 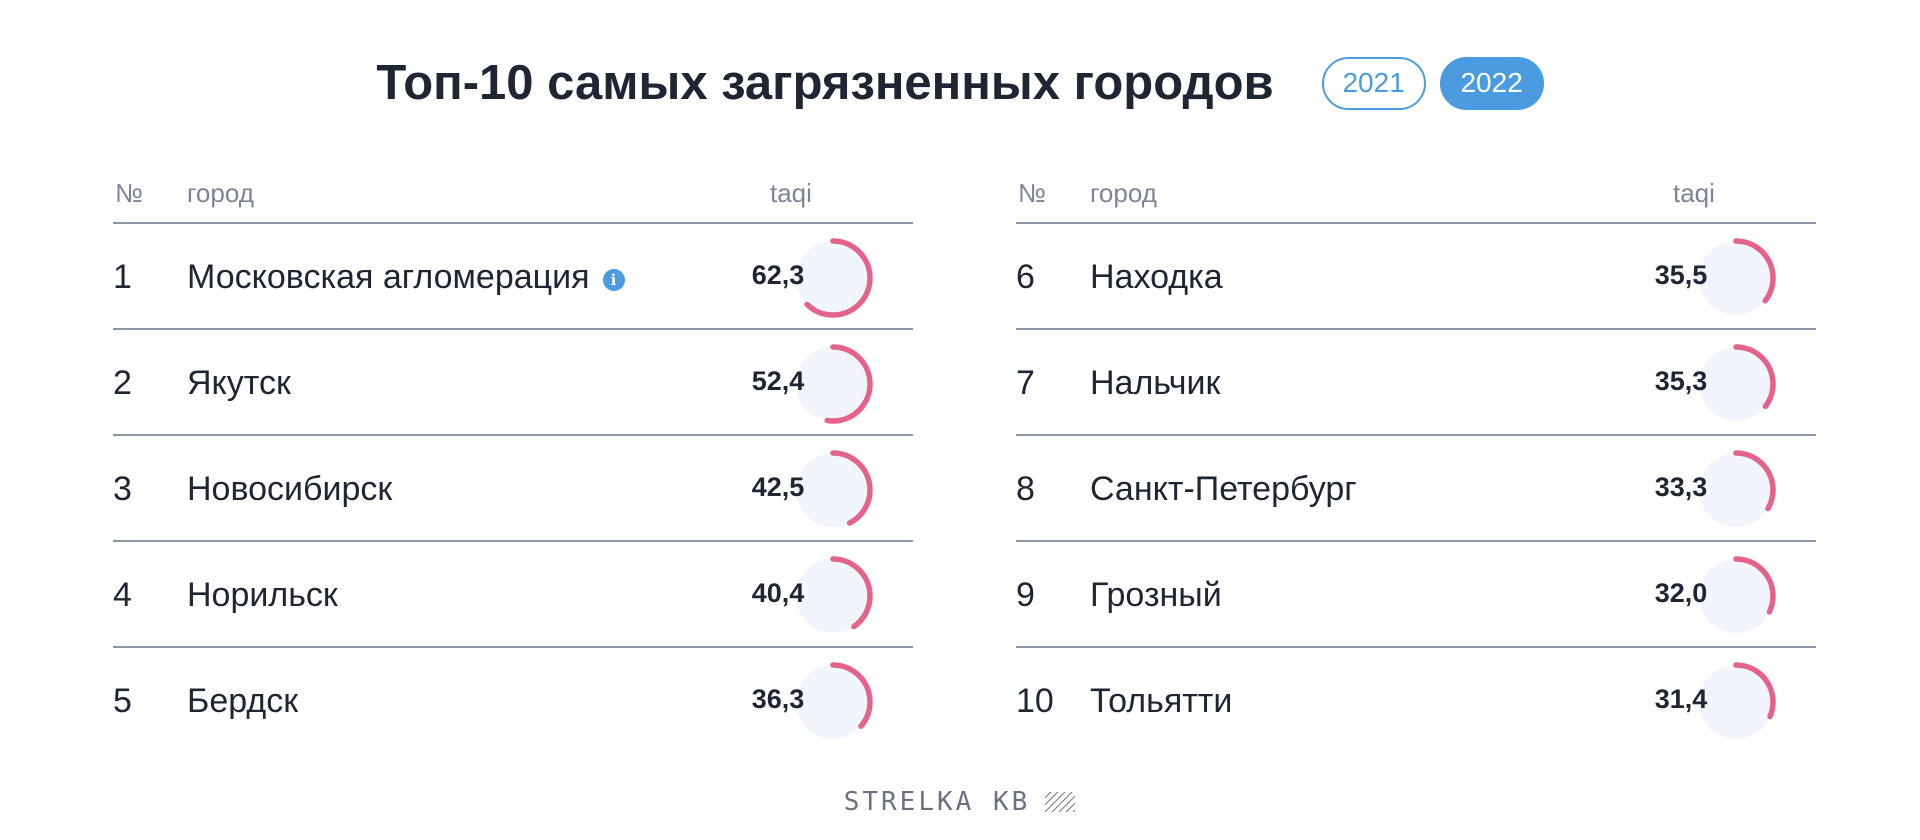 I want to click on city-name: Якутск, so click(x=239, y=383).